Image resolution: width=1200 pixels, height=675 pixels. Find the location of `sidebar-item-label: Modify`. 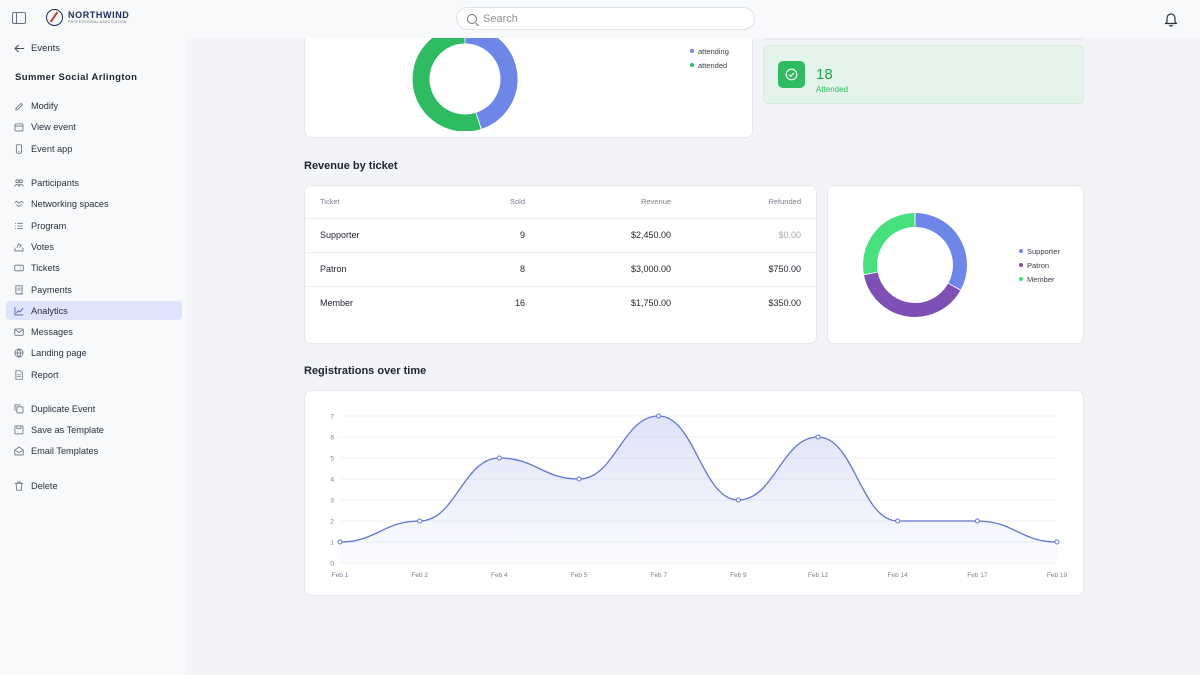

sidebar-item-label: Modify is located at coordinates (45, 105).